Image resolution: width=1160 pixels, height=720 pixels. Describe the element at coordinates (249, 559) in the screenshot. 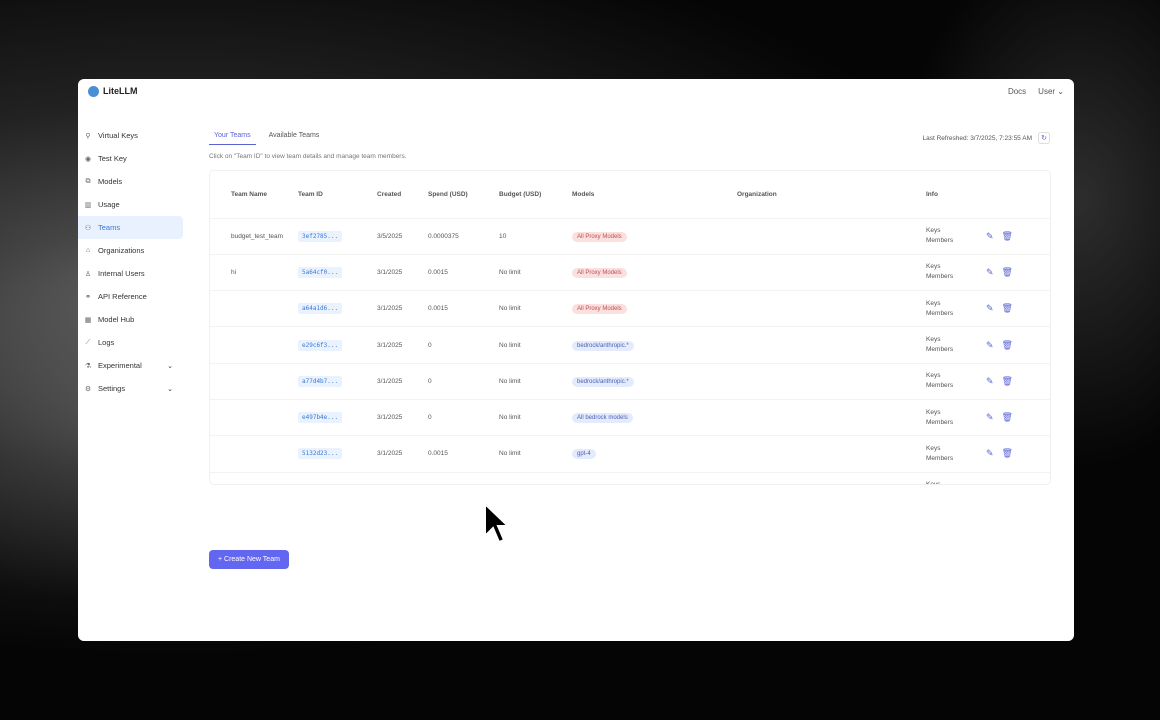

I see `create-team-button: + Create New Team` at that location.